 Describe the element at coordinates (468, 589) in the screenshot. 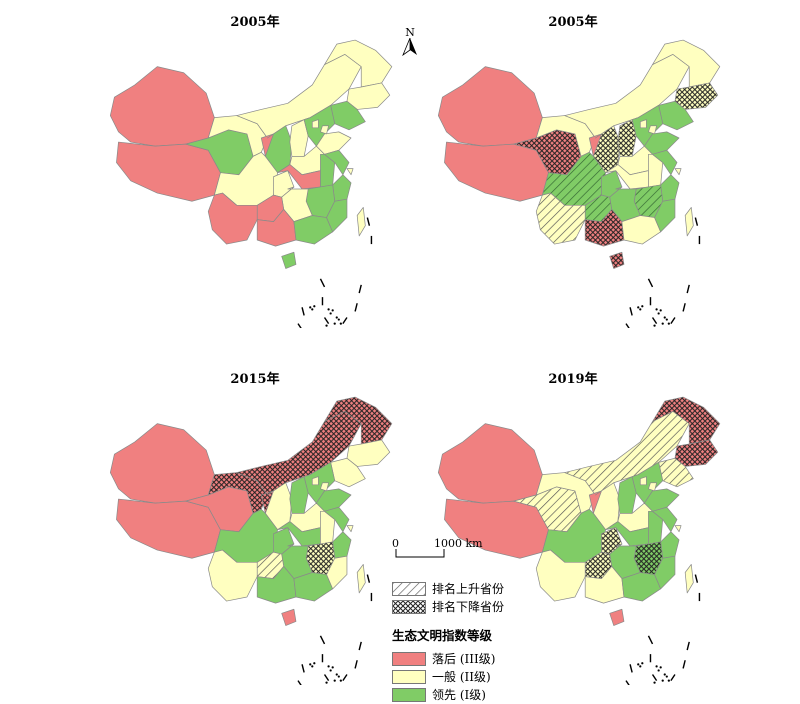

I see `legend-label: 排名上升省份` at that location.